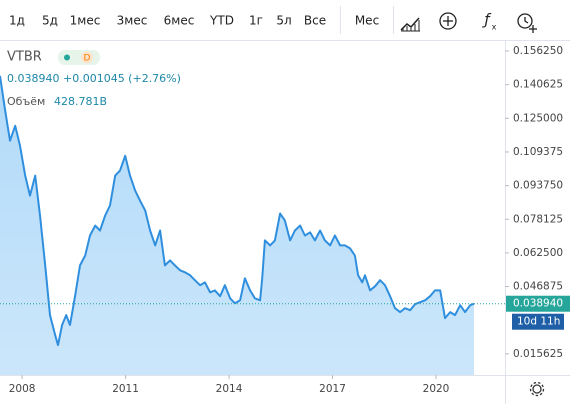 This screenshot has width=570, height=404. What do you see at coordinates (538, 219) in the screenshot?
I see `y-tick-label: 0.078125` at bounding box center [538, 219].